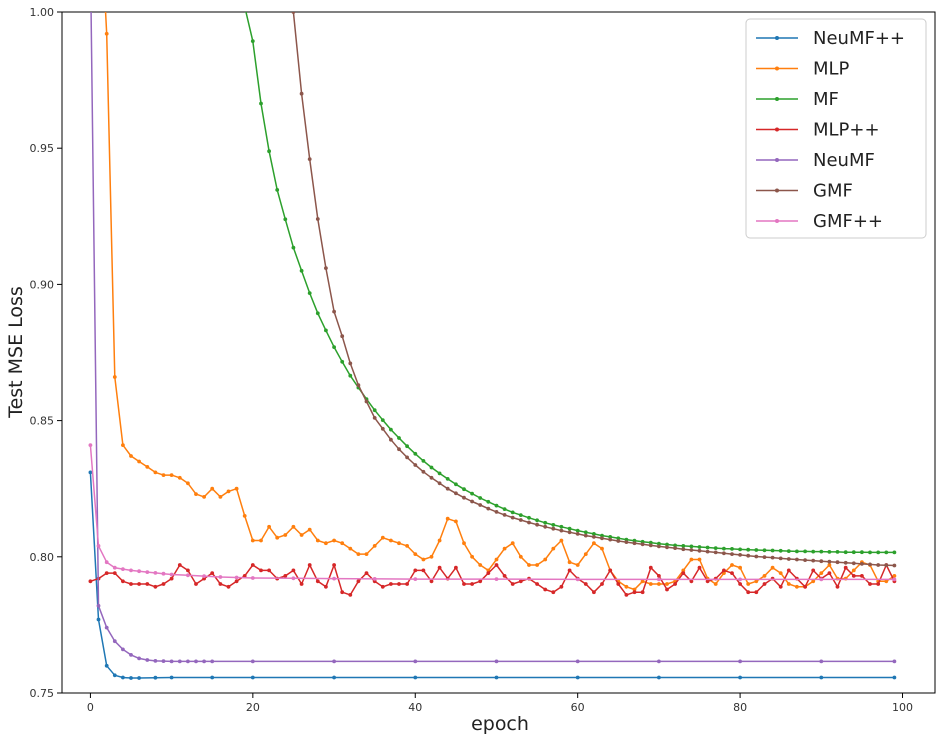 Image resolution: width=945 pixels, height=742 pixels. What do you see at coordinates (415, 707) in the screenshot?
I see `x-tick-label: 40` at bounding box center [415, 707].